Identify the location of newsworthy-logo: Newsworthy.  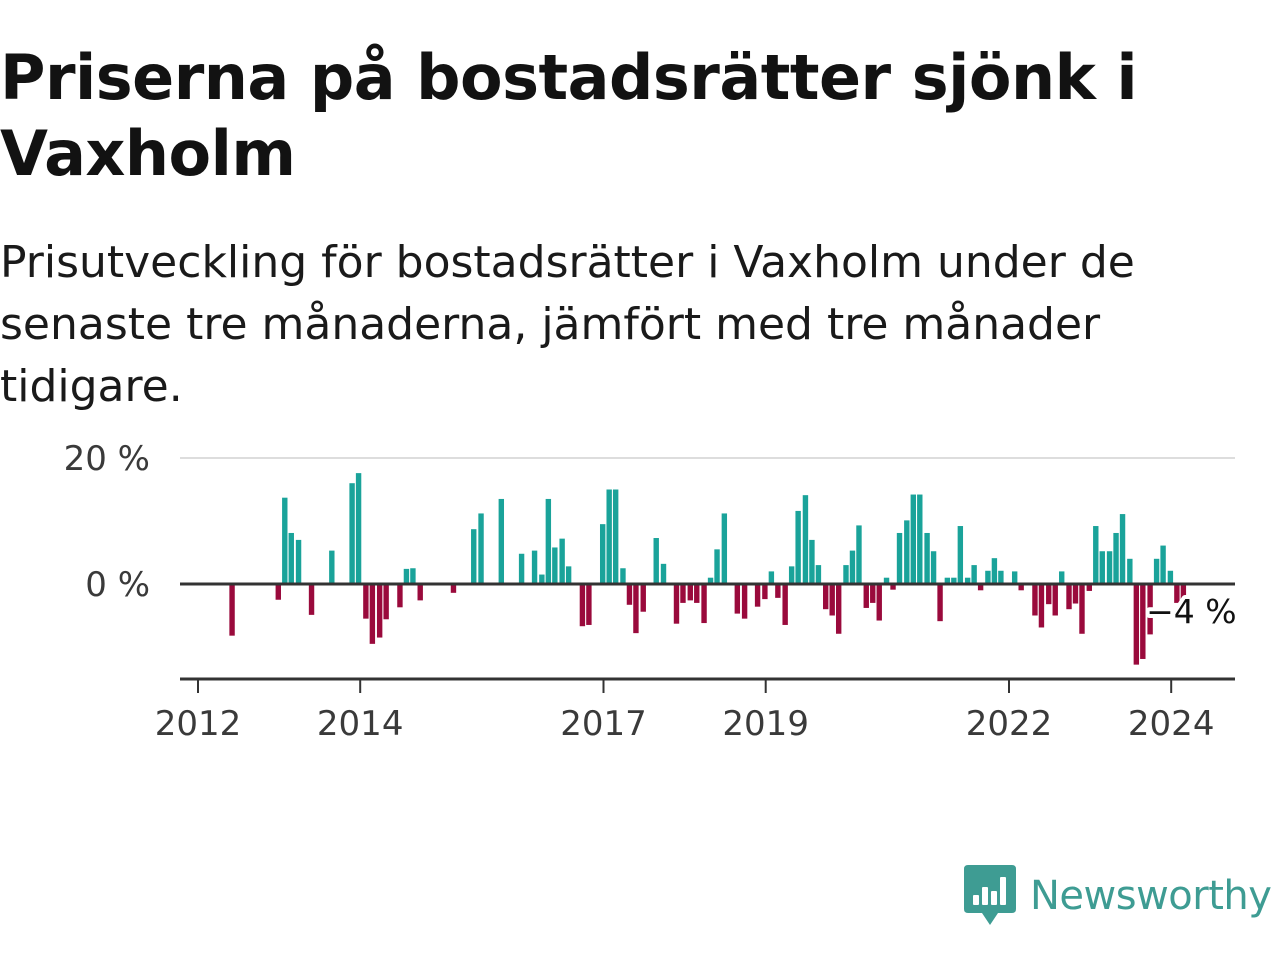
(1118, 896).